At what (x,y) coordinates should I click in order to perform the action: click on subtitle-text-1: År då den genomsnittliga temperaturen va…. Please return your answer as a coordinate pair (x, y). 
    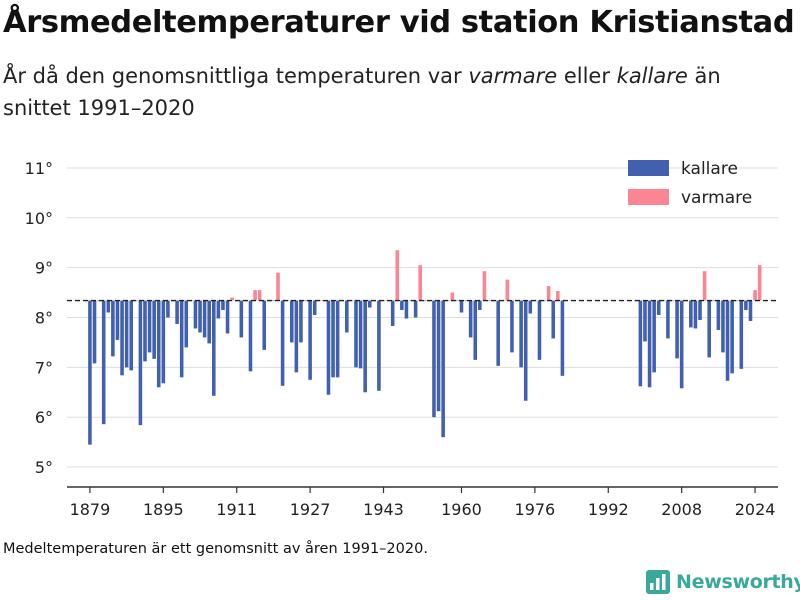
    Looking at the image, I should click on (236, 76).